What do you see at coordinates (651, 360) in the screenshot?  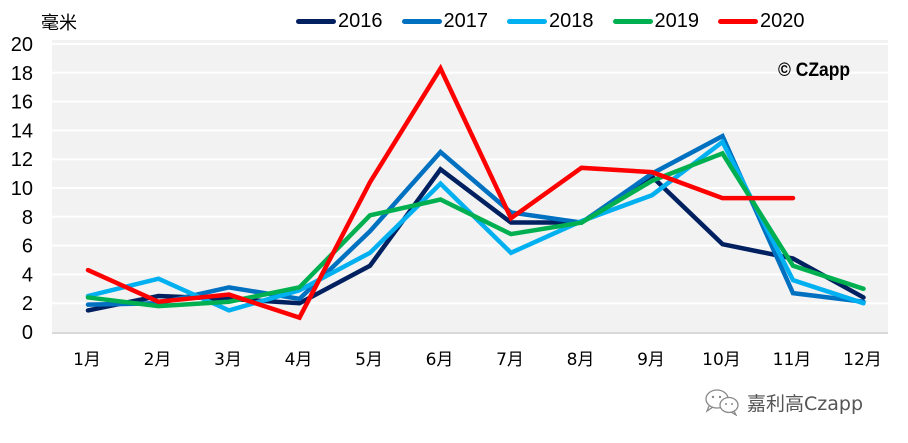 I see `x-tick-label: 9月` at bounding box center [651, 360].